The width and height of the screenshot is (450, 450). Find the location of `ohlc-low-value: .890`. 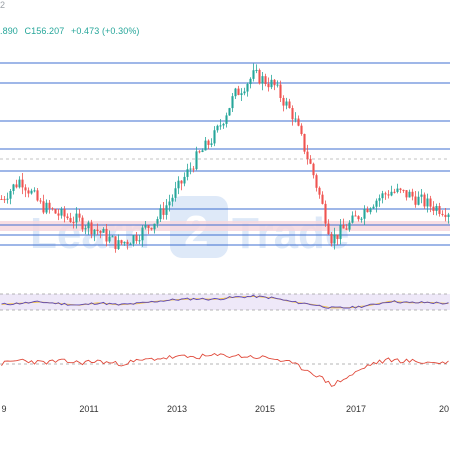

ohlc-low-value: .890 is located at coordinates (9, 31).